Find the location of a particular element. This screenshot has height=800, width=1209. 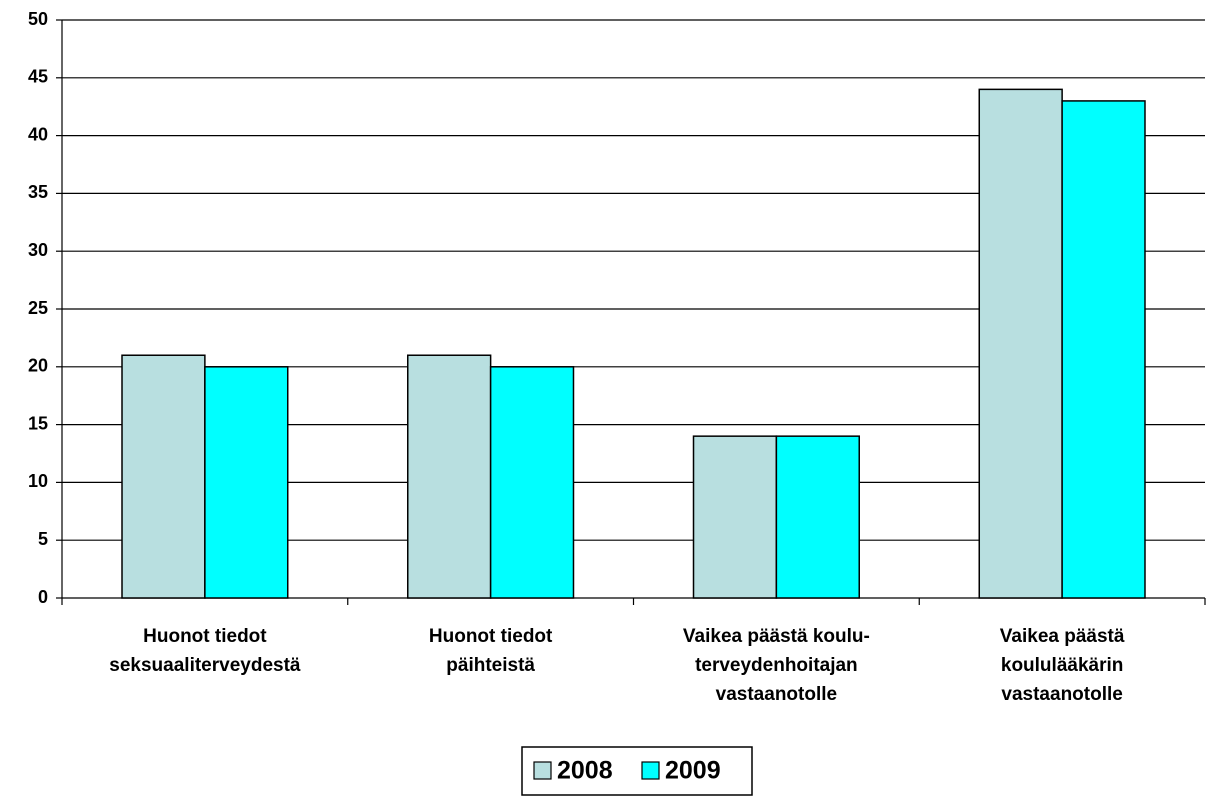

y-tick-label: 40 is located at coordinates (38, 134).